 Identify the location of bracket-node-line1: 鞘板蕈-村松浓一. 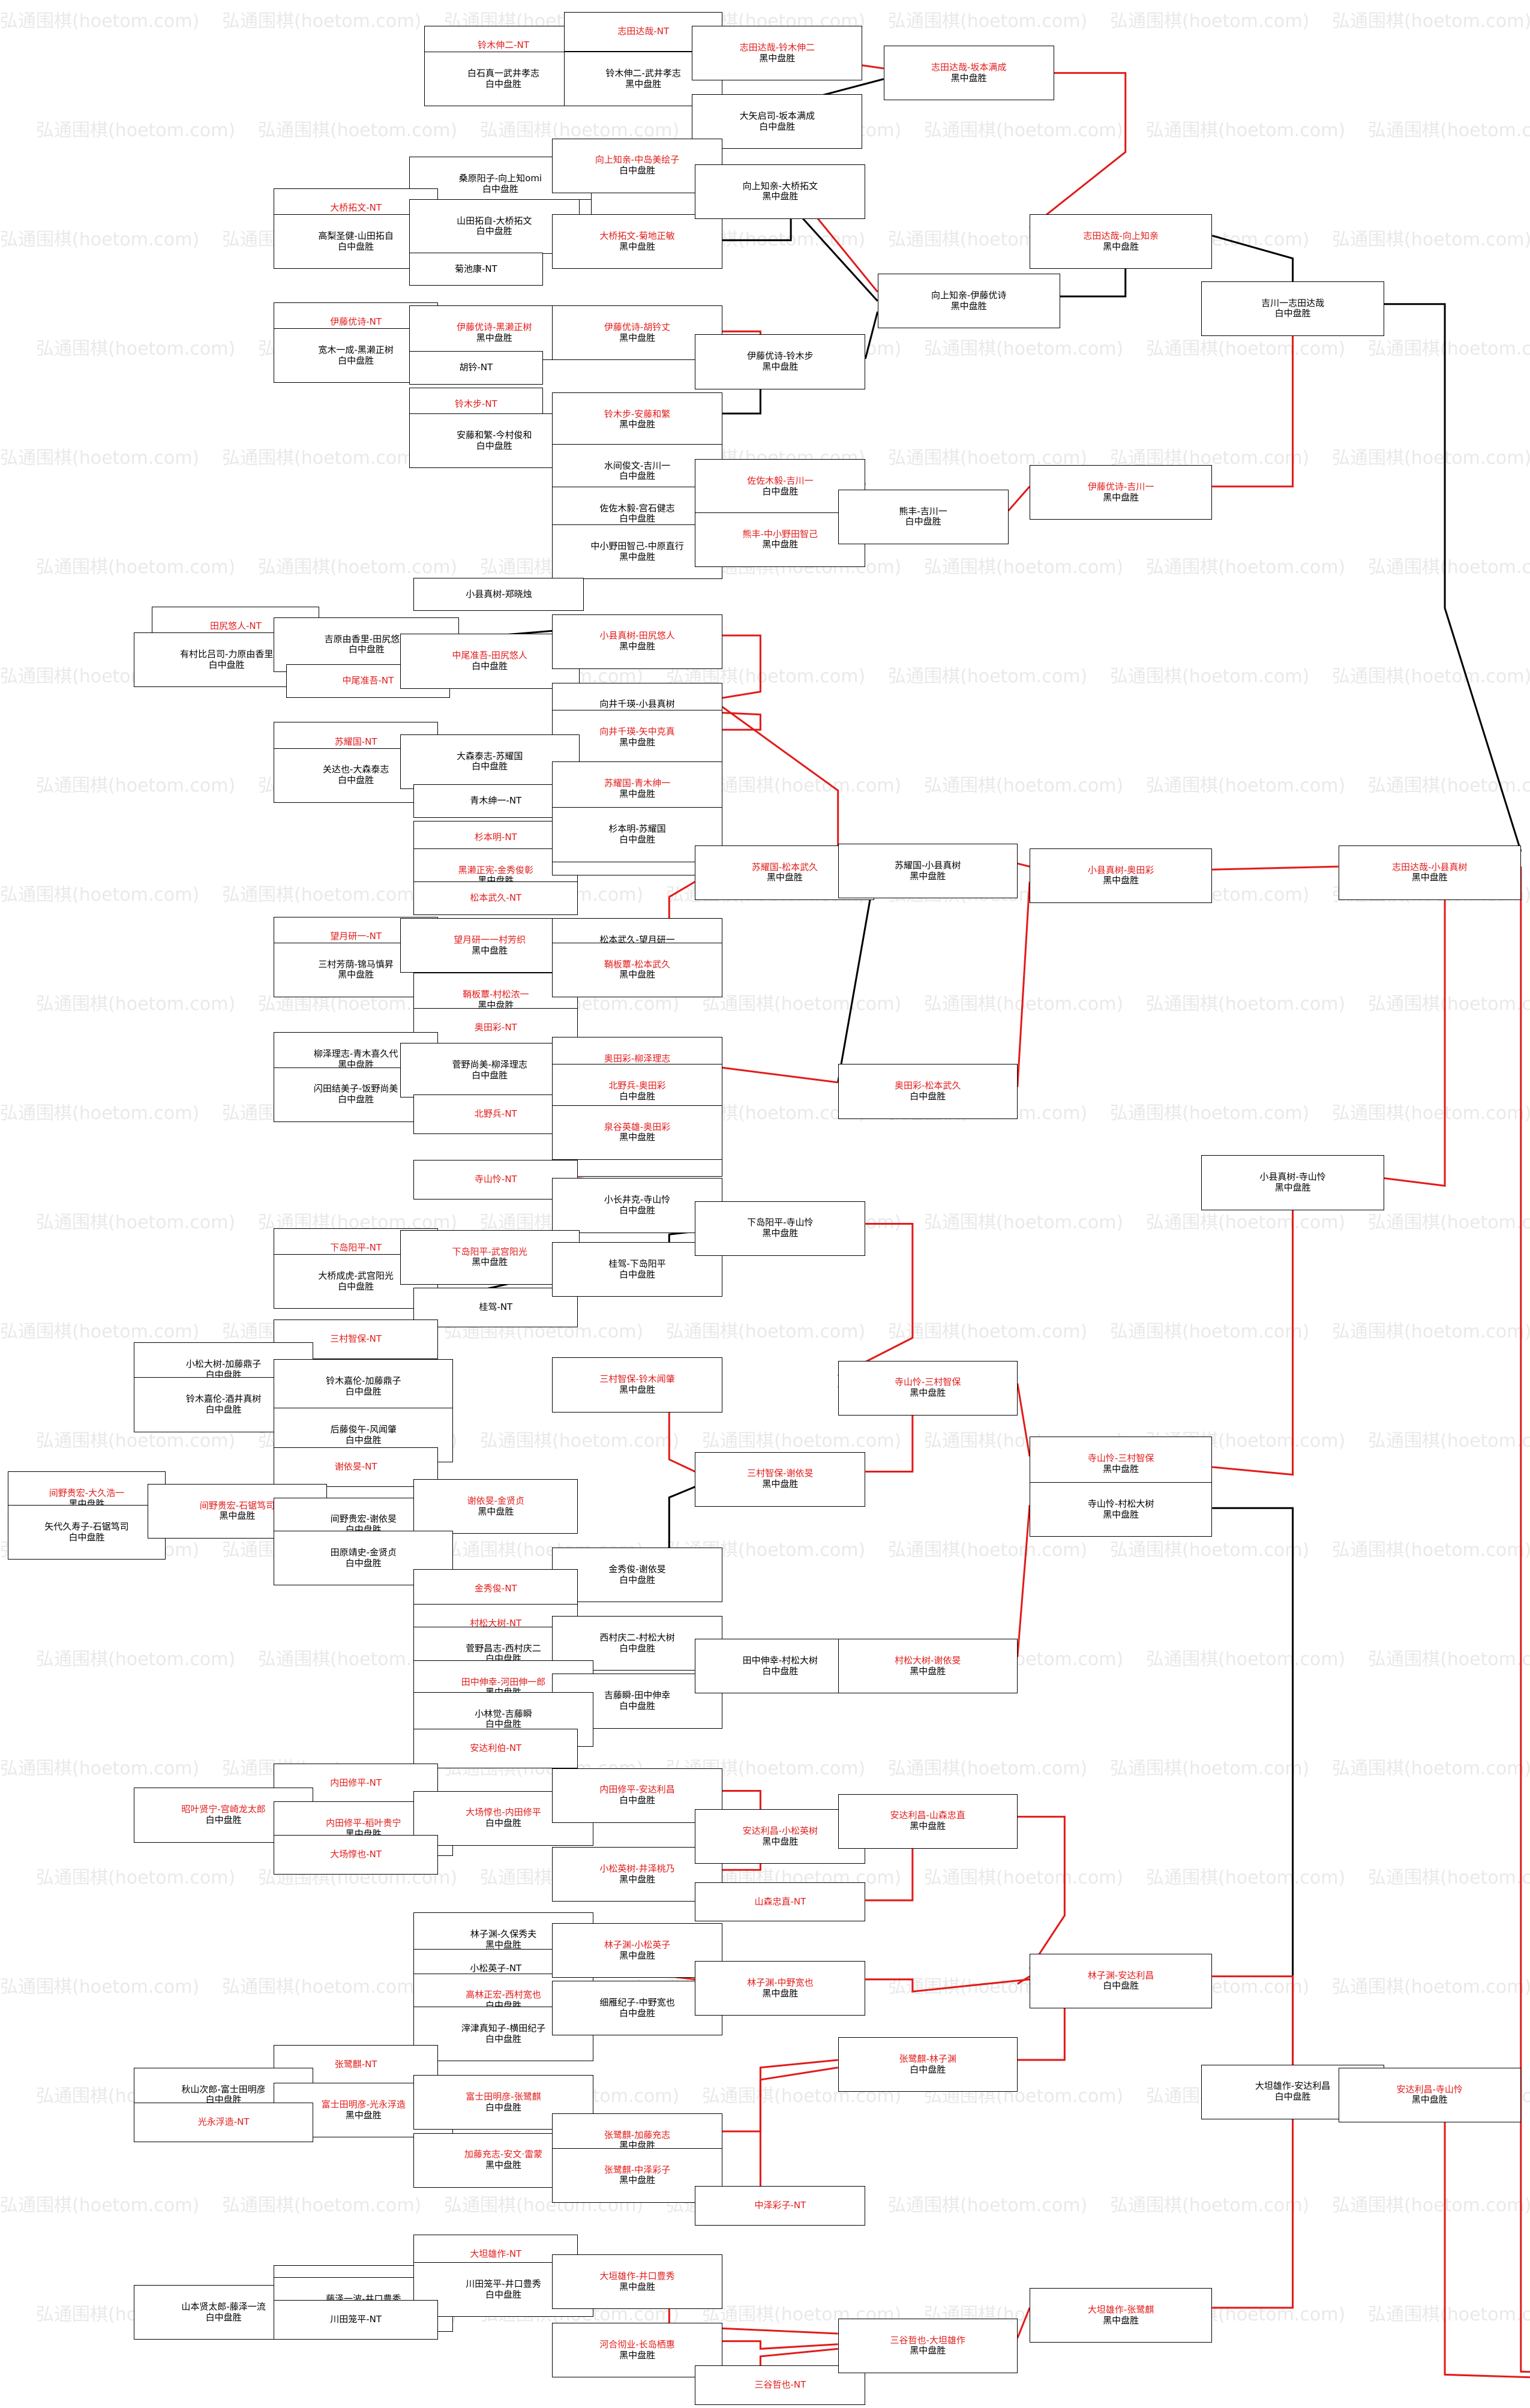
(496, 995).